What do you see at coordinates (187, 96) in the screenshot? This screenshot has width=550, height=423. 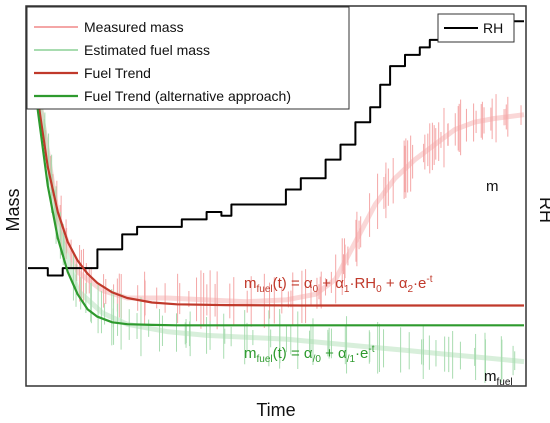 I see `legend-label-fuel-trend-alt: Fuel Trend (alternative approach)` at bounding box center [187, 96].